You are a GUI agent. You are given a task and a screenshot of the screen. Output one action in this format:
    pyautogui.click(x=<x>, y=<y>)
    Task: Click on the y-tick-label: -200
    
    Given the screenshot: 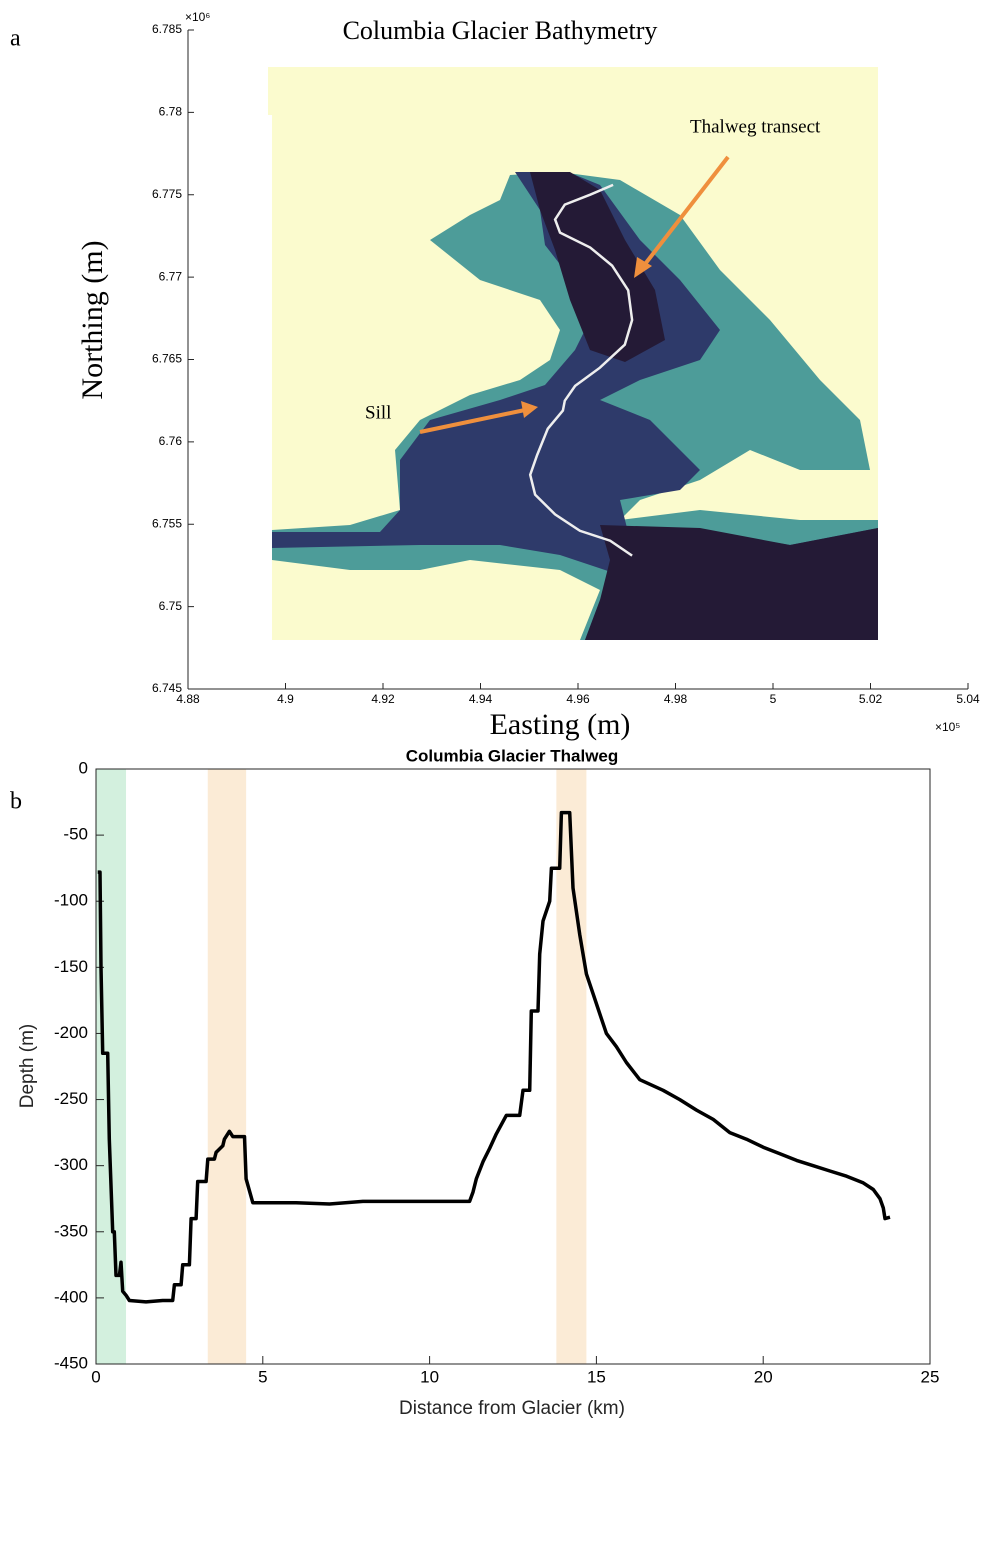 What is the action you would take?
    pyautogui.click(x=71, y=1032)
    